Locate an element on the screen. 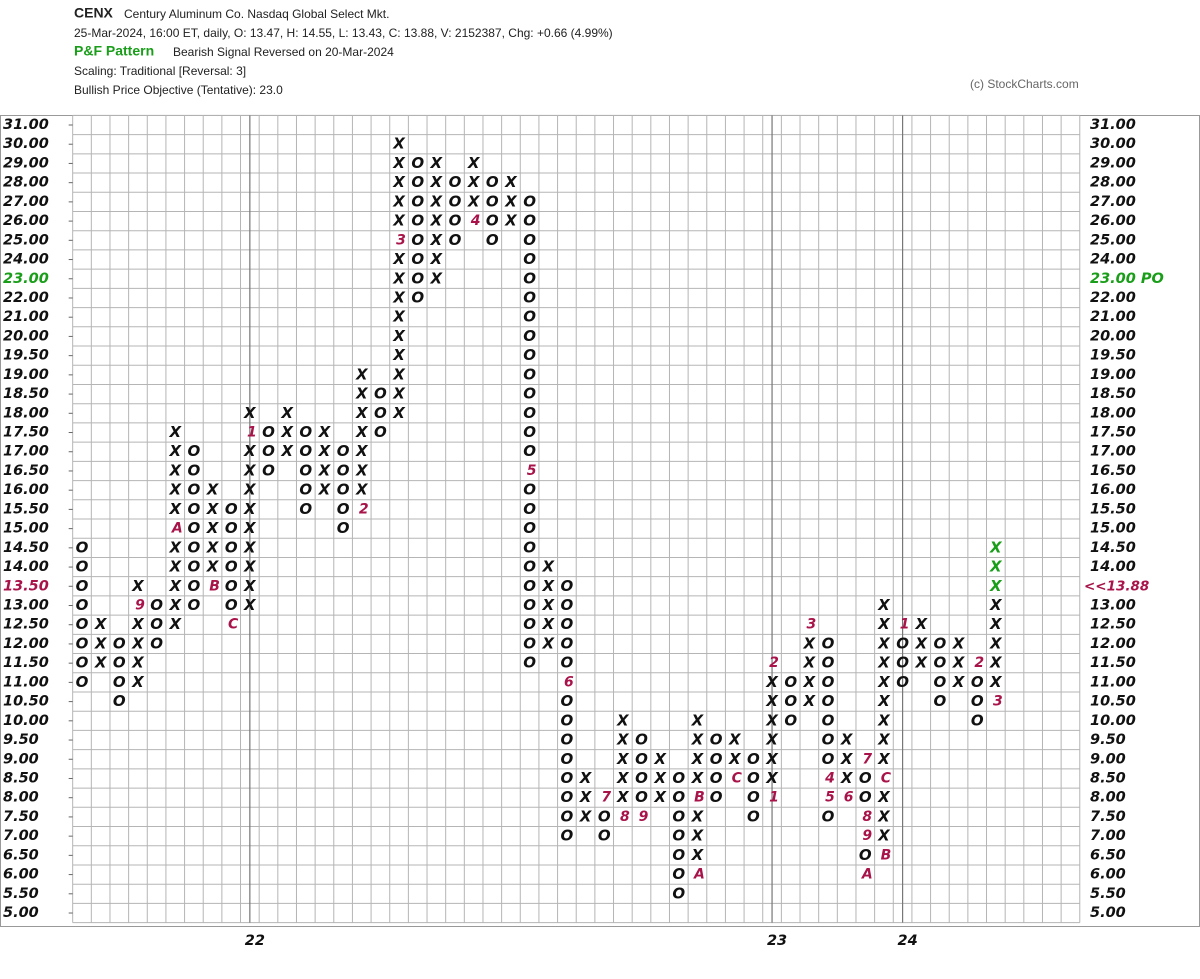 The width and height of the screenshot is (1200, 979). month-marker: B is located at coordinates (699, 798).